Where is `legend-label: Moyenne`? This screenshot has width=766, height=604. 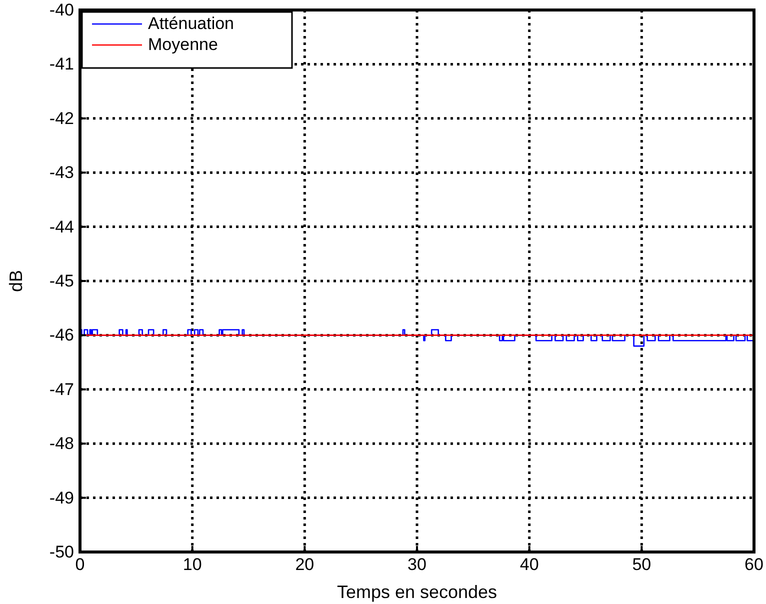 legend-label: Moyenne is located at coordinates (183, 44).